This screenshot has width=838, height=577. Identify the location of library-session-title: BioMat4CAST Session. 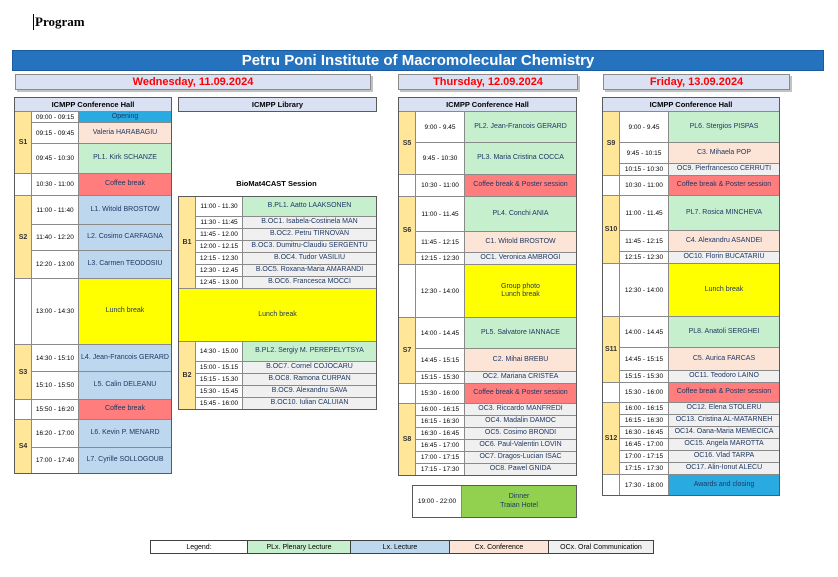
(276, 183).